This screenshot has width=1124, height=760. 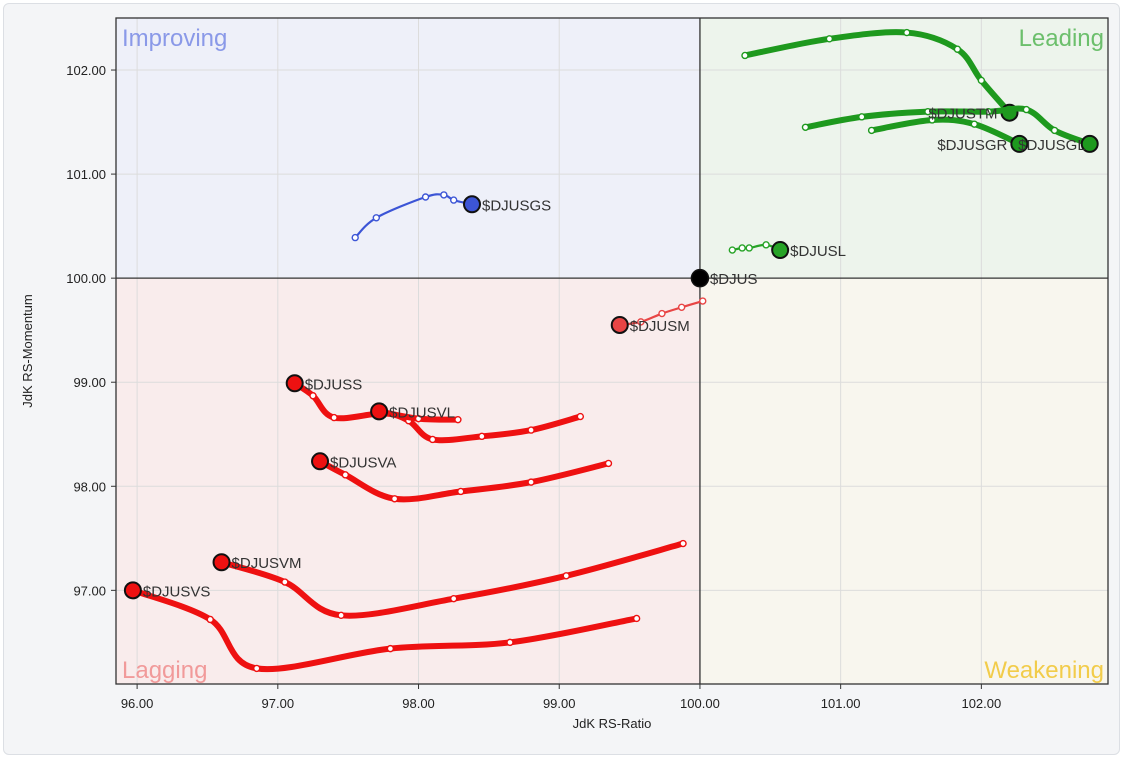 I want to click on quadrant-leading, so click(x=903, y=148).